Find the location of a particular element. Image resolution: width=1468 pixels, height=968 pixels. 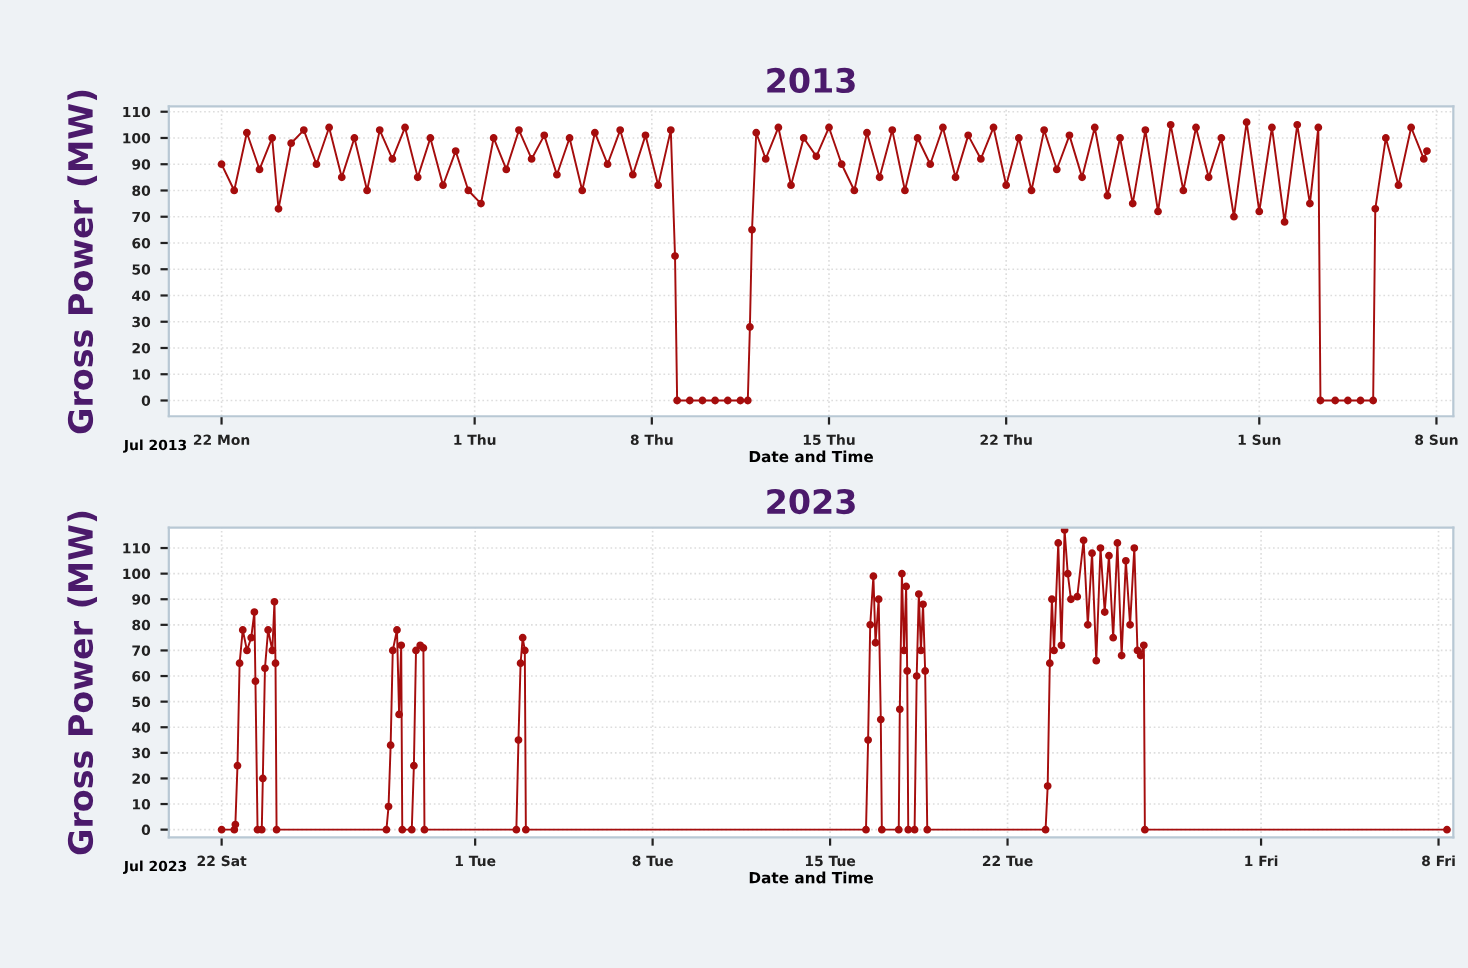

chart-title: 2013 is located at coordinates (811, 80).